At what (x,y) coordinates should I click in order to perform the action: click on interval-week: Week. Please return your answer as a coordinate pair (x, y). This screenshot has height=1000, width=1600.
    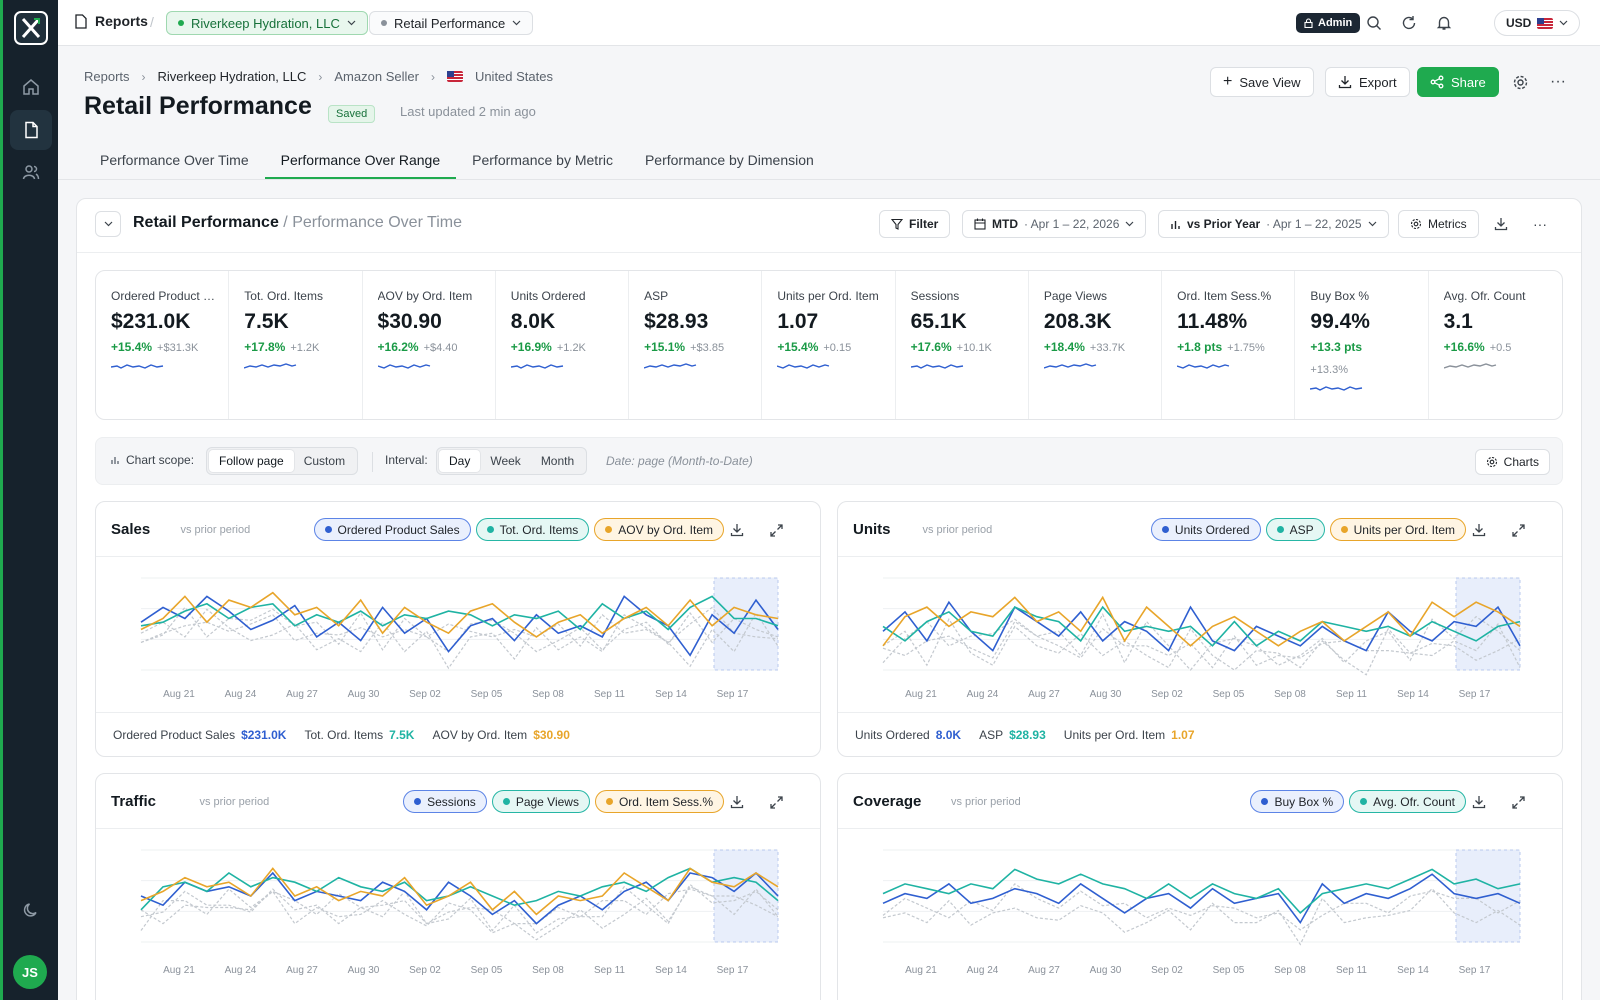
    Looking at the image, I should click on (505, 461).